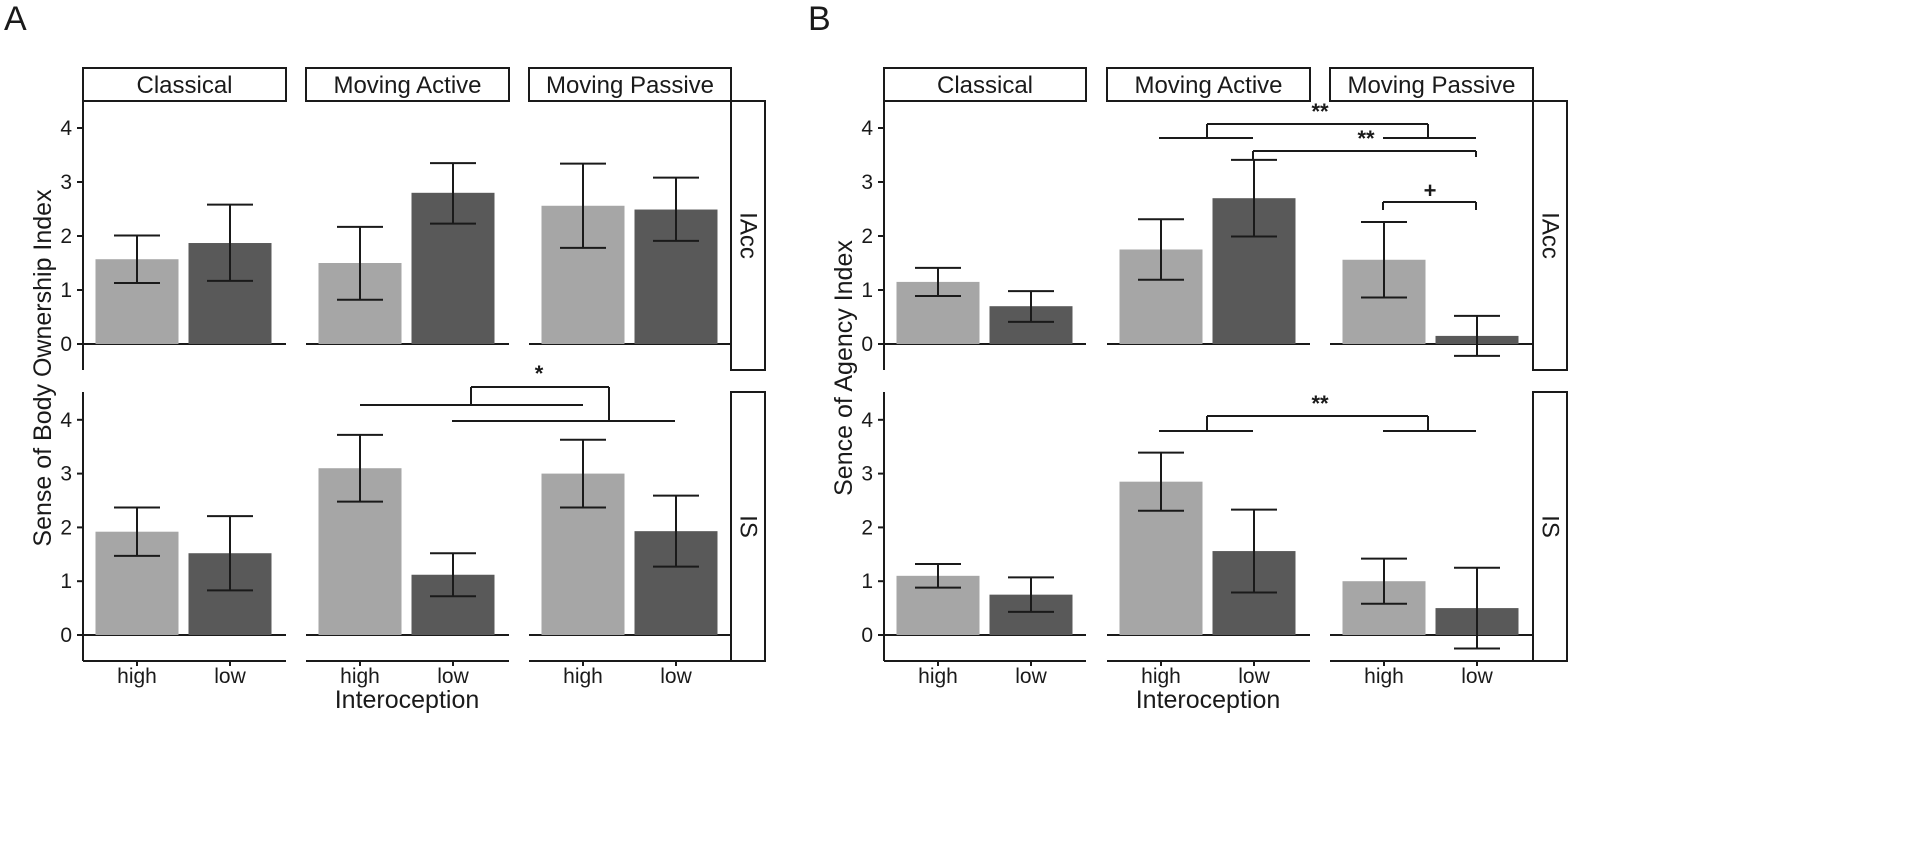 Image resolution: width=1907 pixels, height=868 pixels. I want to click on y-axis-title: Sence of Agency Index, so click(844, 368).